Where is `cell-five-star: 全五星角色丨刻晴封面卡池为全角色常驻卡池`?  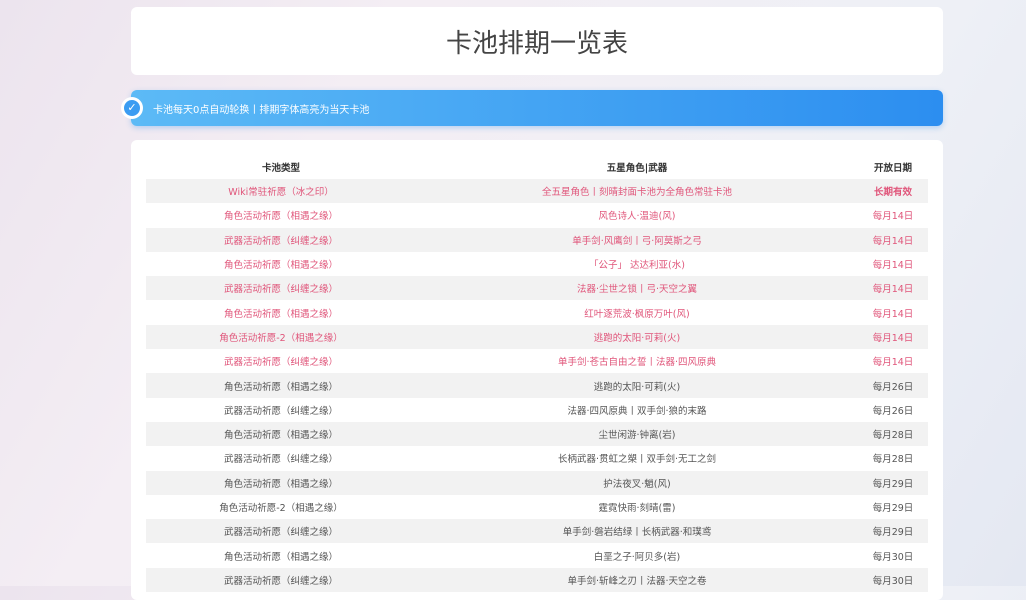 cell-five-star: 全五星角色丨刻晴封面卡池为全角色常驻卡池 is located at coordinates (637, 191).